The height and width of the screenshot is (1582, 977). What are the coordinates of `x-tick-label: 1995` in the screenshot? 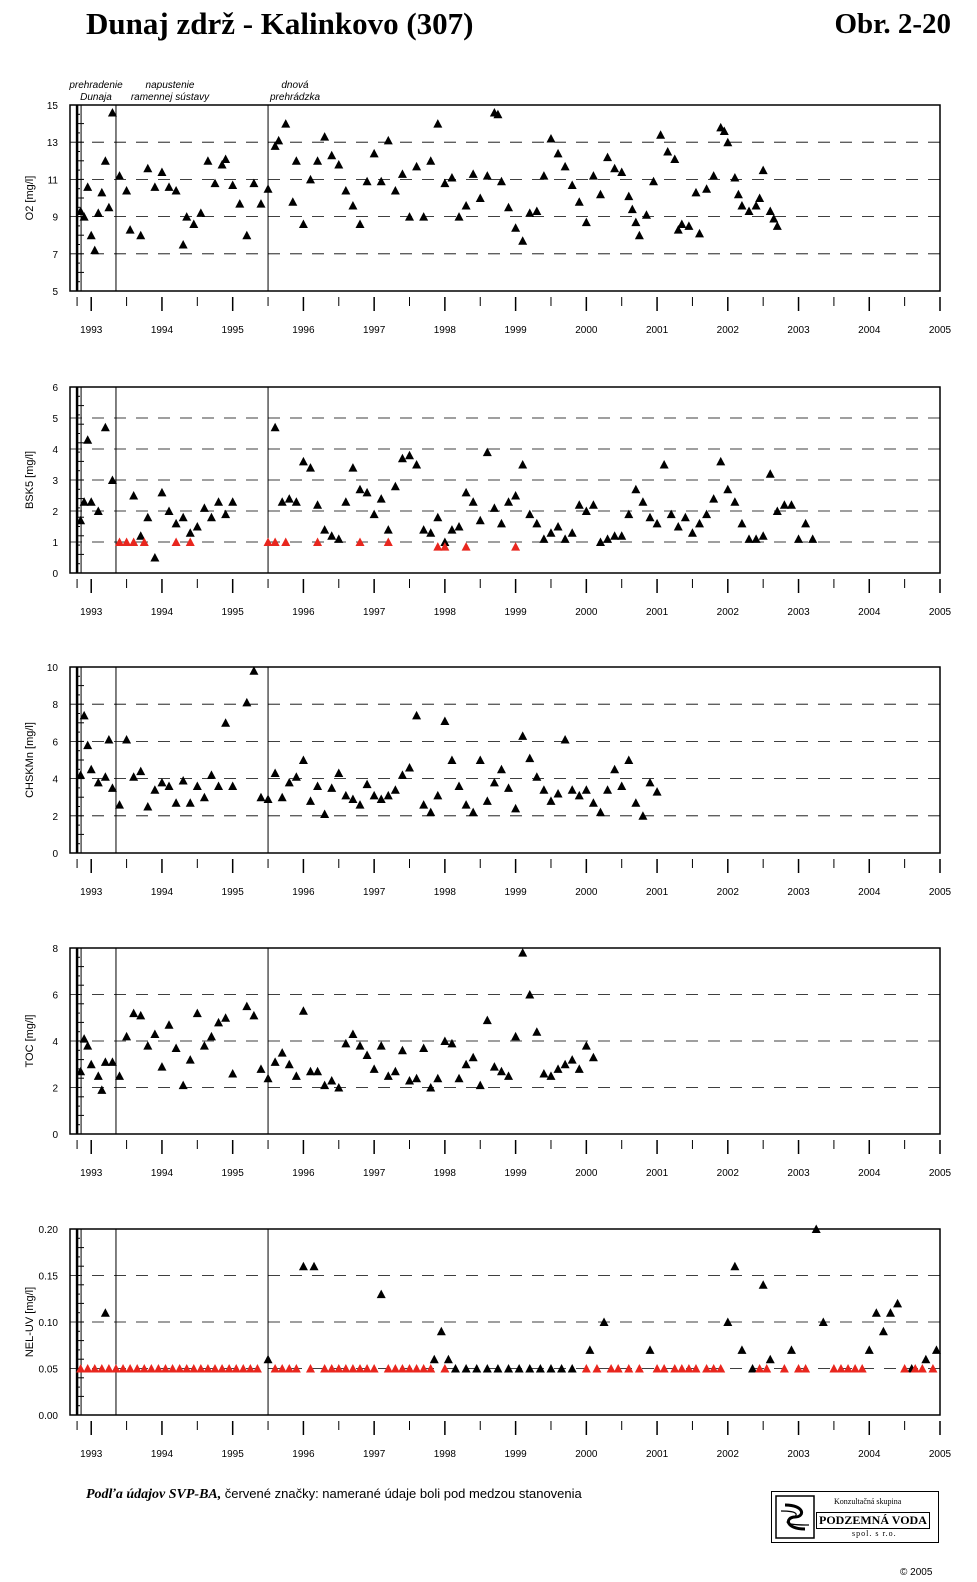 It's located at (233, 330).